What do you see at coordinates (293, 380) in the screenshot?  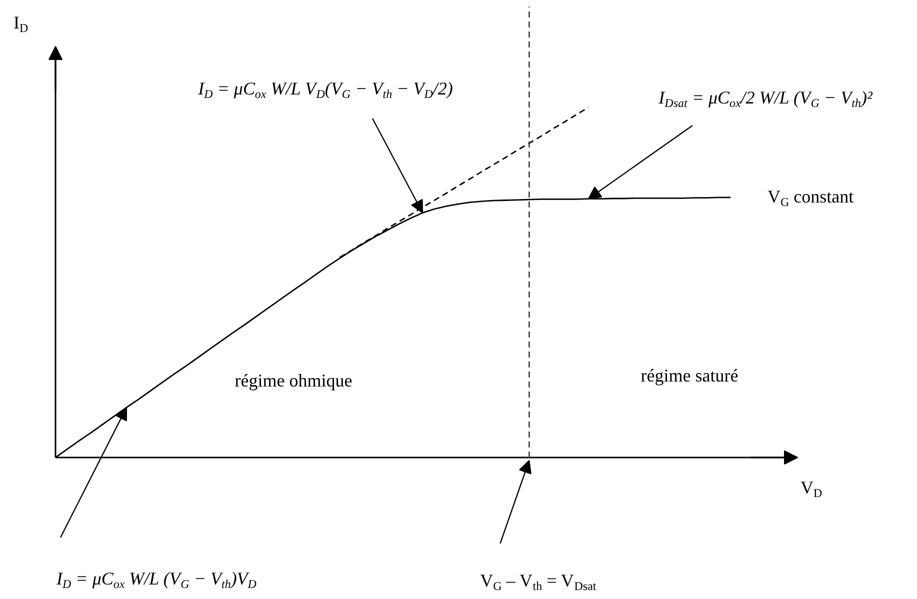 I see `annotation: régime ohmique` at bounding box center [293, 380].